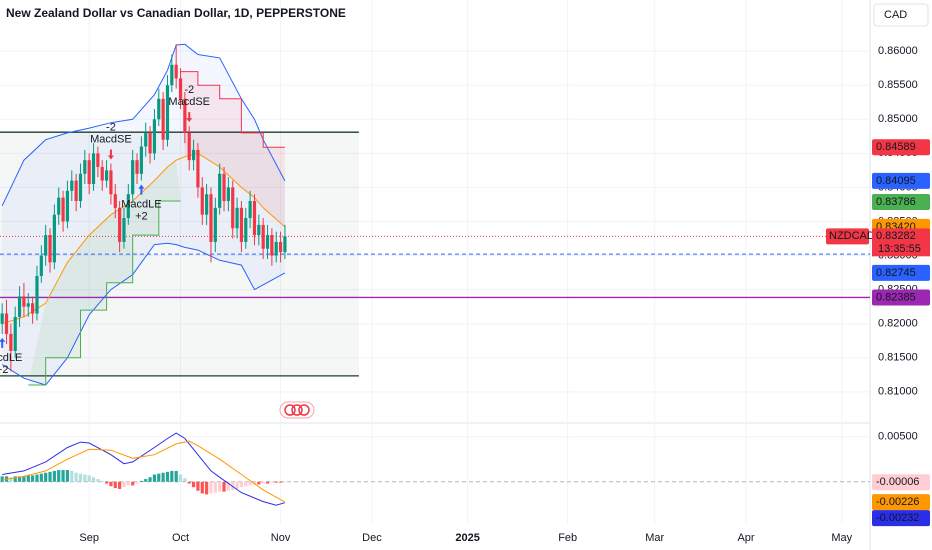 The height and width of the screenshot is (550, 932). Describe the element at coordinates (898, 392) in the screenshot. I see `y-tick-label: 0.81000` at that location.